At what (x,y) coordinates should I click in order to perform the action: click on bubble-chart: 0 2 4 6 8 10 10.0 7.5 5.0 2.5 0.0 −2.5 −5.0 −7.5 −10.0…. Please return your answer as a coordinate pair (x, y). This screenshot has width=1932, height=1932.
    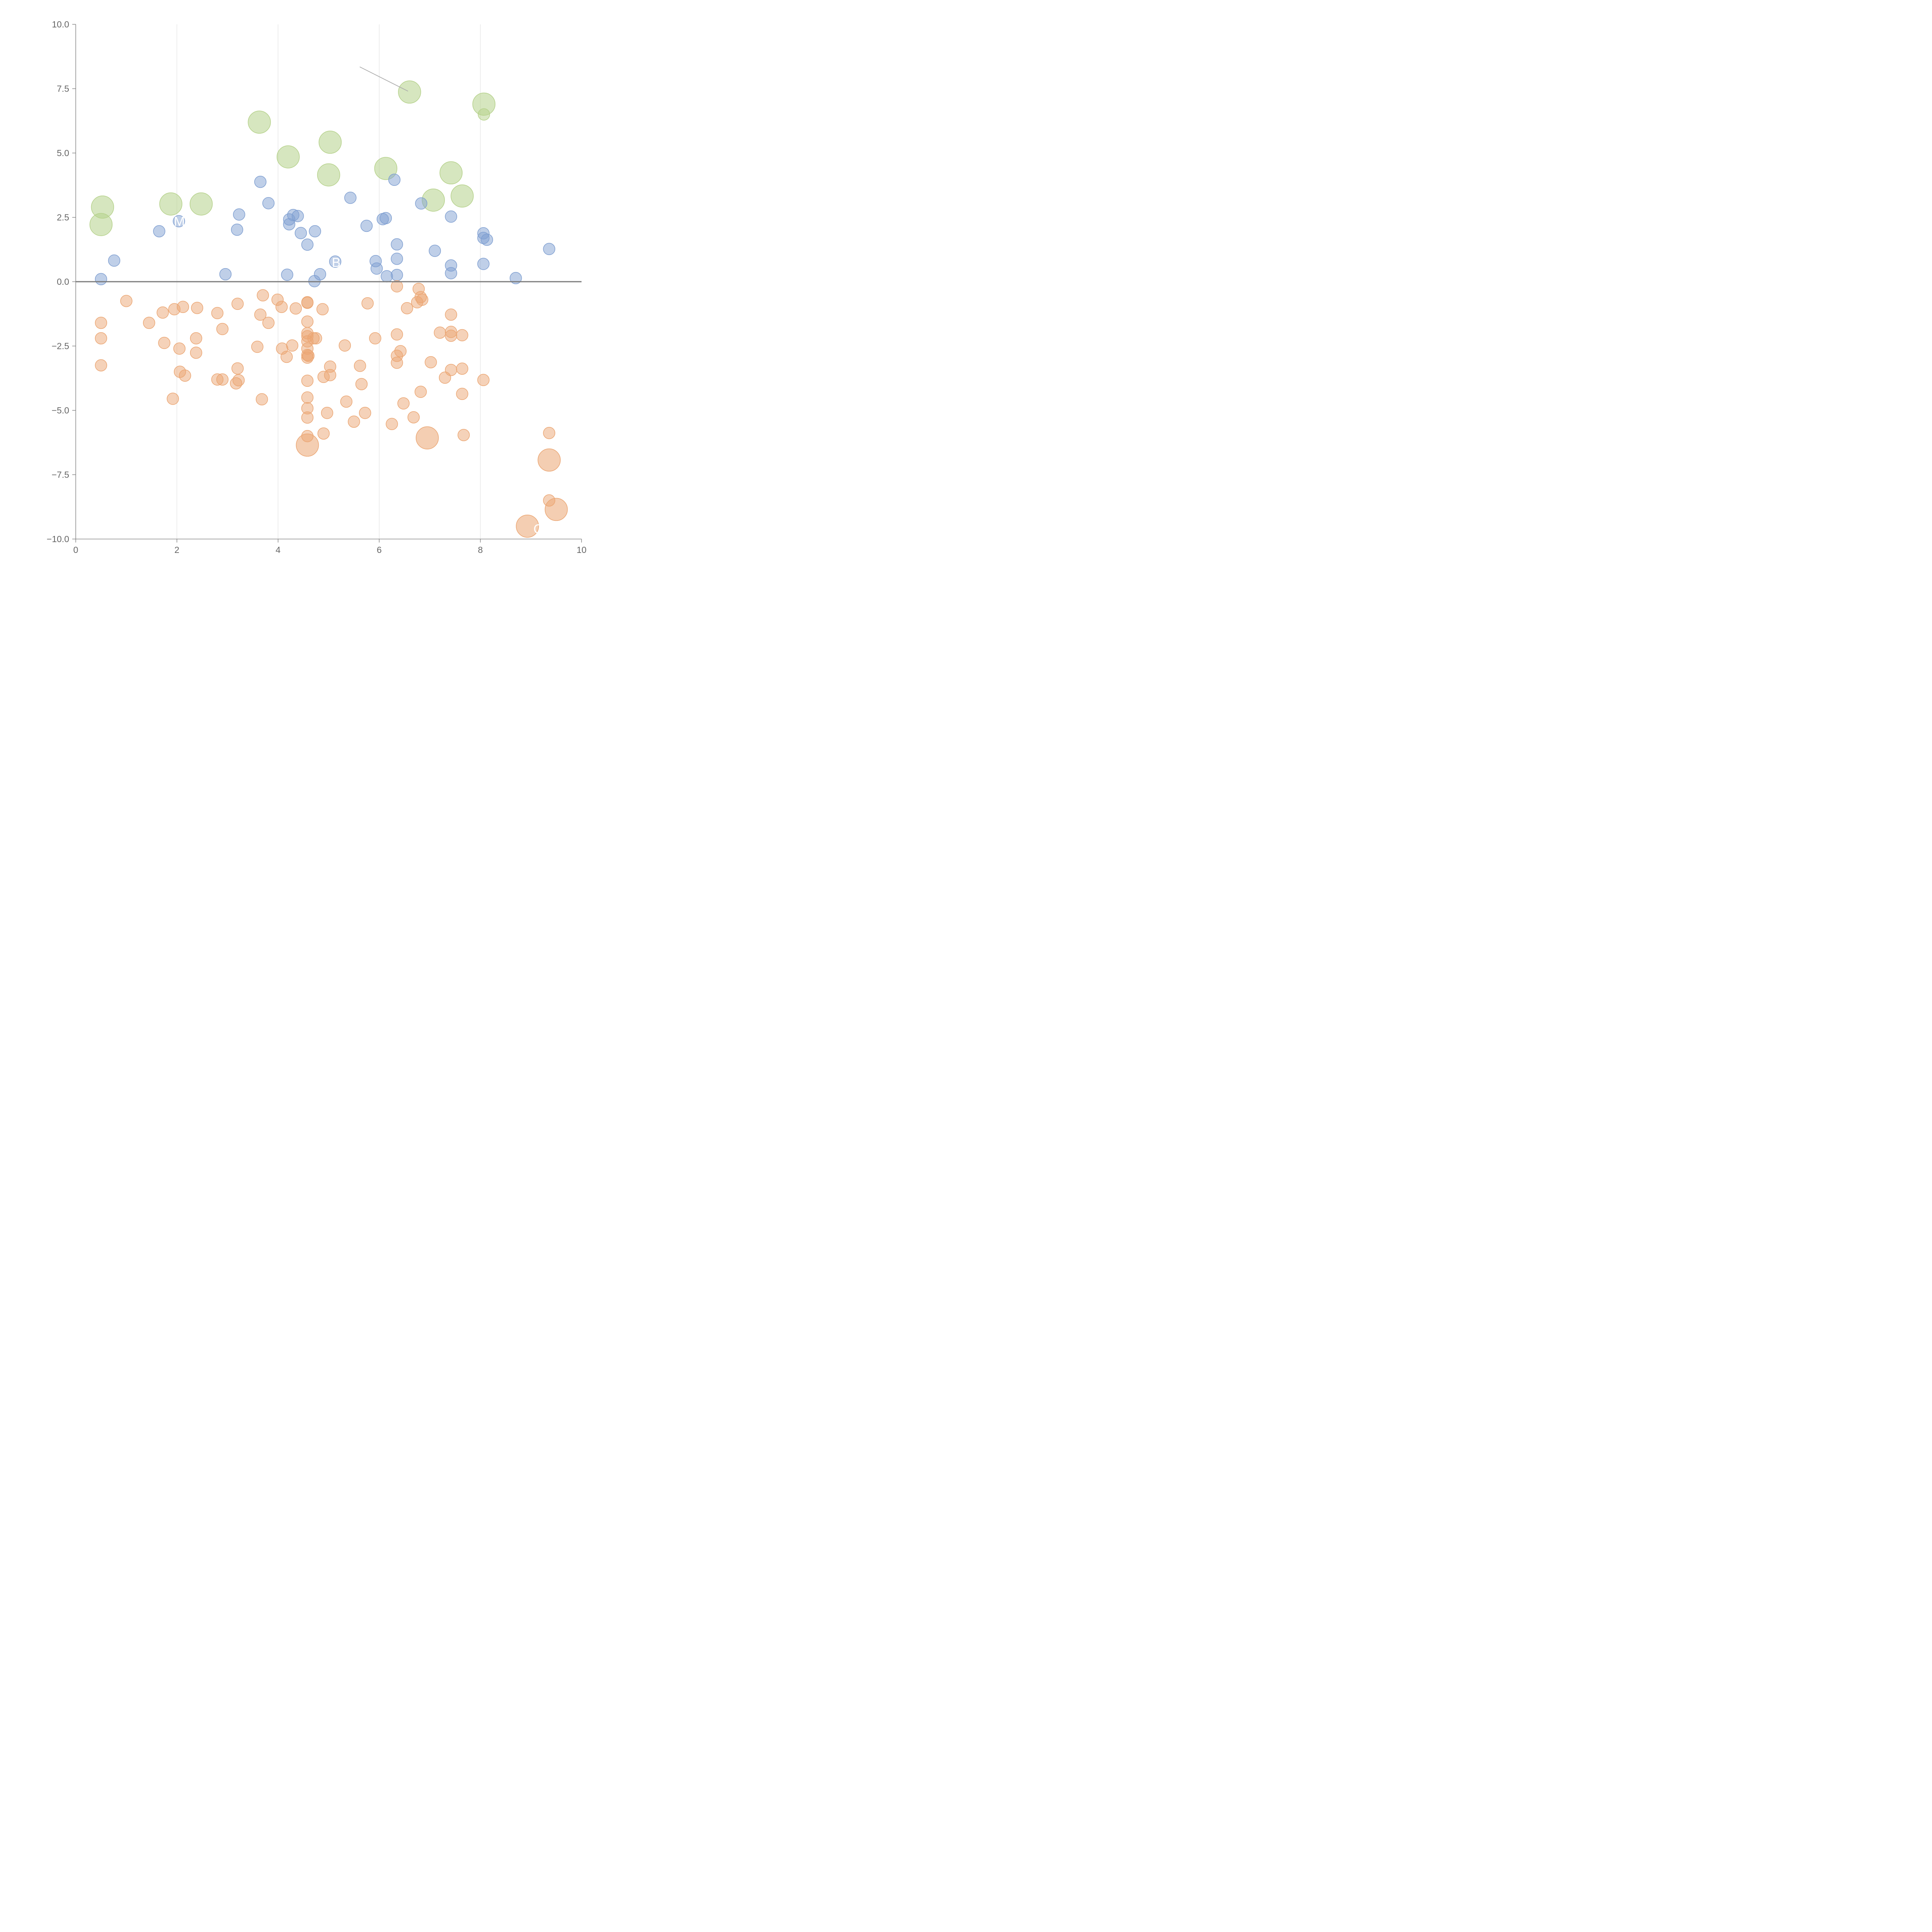
    Looking at the image, I should click on (317, 287).